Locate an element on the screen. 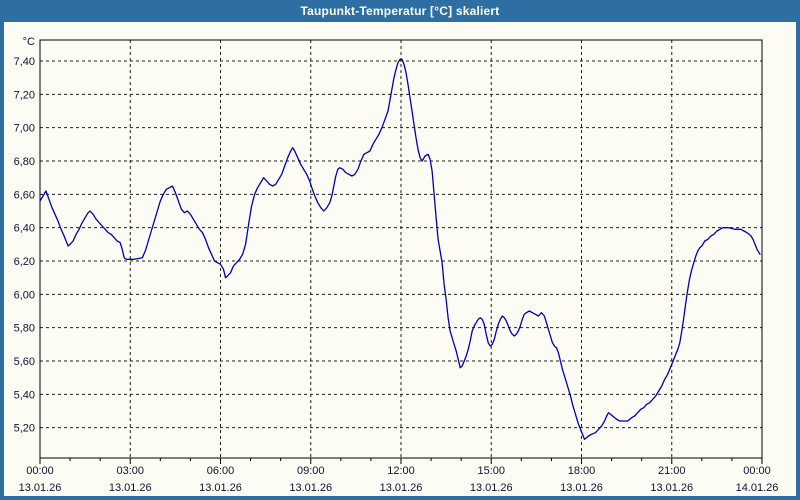 The width and height of the screenshot is (800, 500). x-tick-date-label: 14.01.26 is located at coordinates (757, 488).